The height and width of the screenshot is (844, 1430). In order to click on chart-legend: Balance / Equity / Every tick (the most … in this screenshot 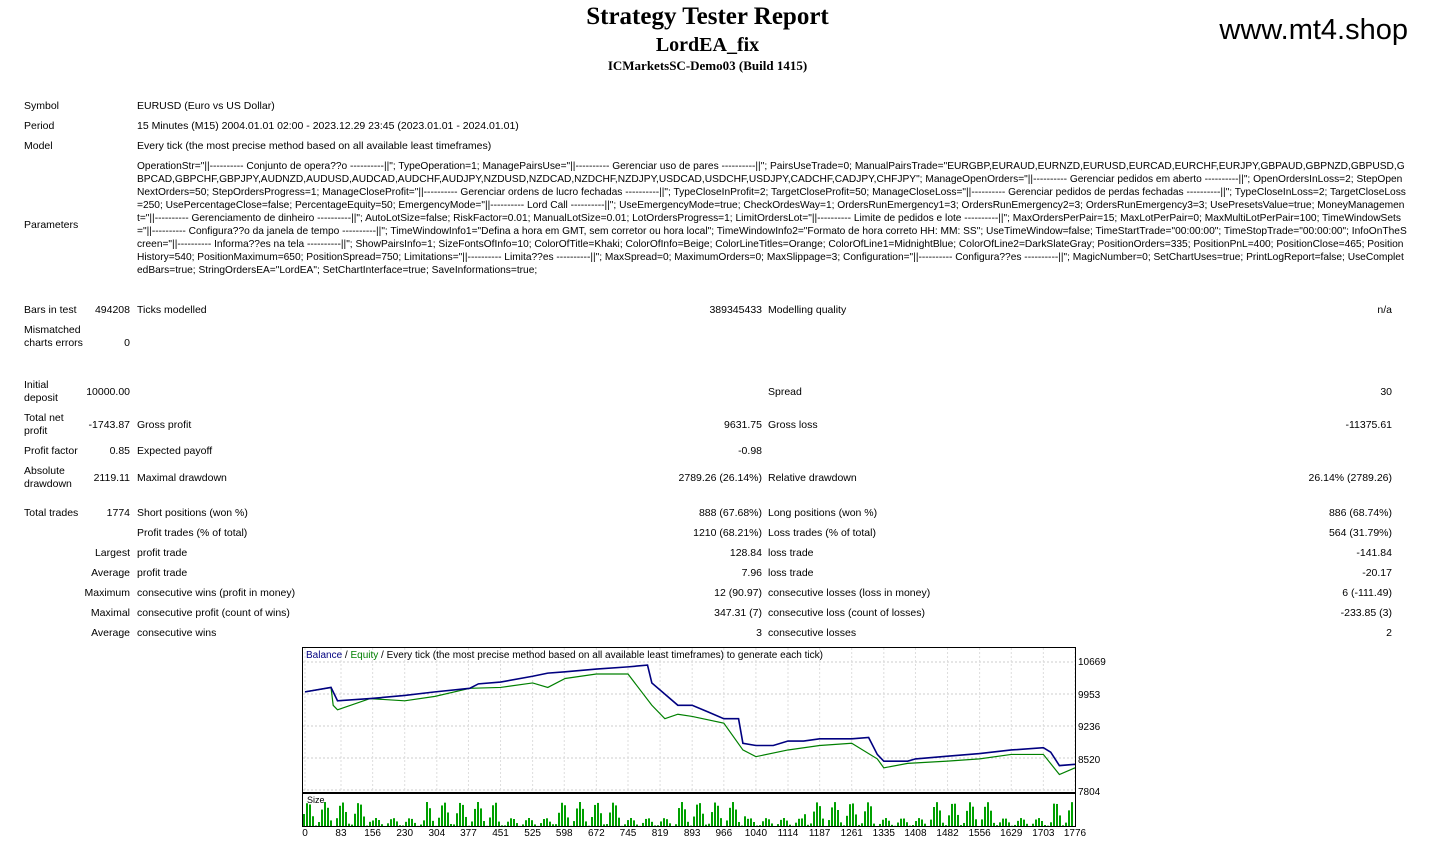, I will do `click(564, 655)`.